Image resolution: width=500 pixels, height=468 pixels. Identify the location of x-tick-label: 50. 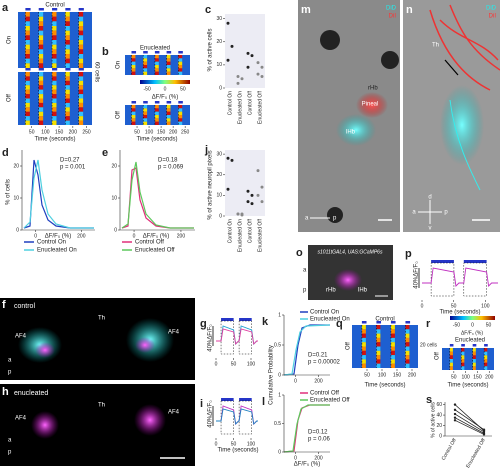
(367, 375).